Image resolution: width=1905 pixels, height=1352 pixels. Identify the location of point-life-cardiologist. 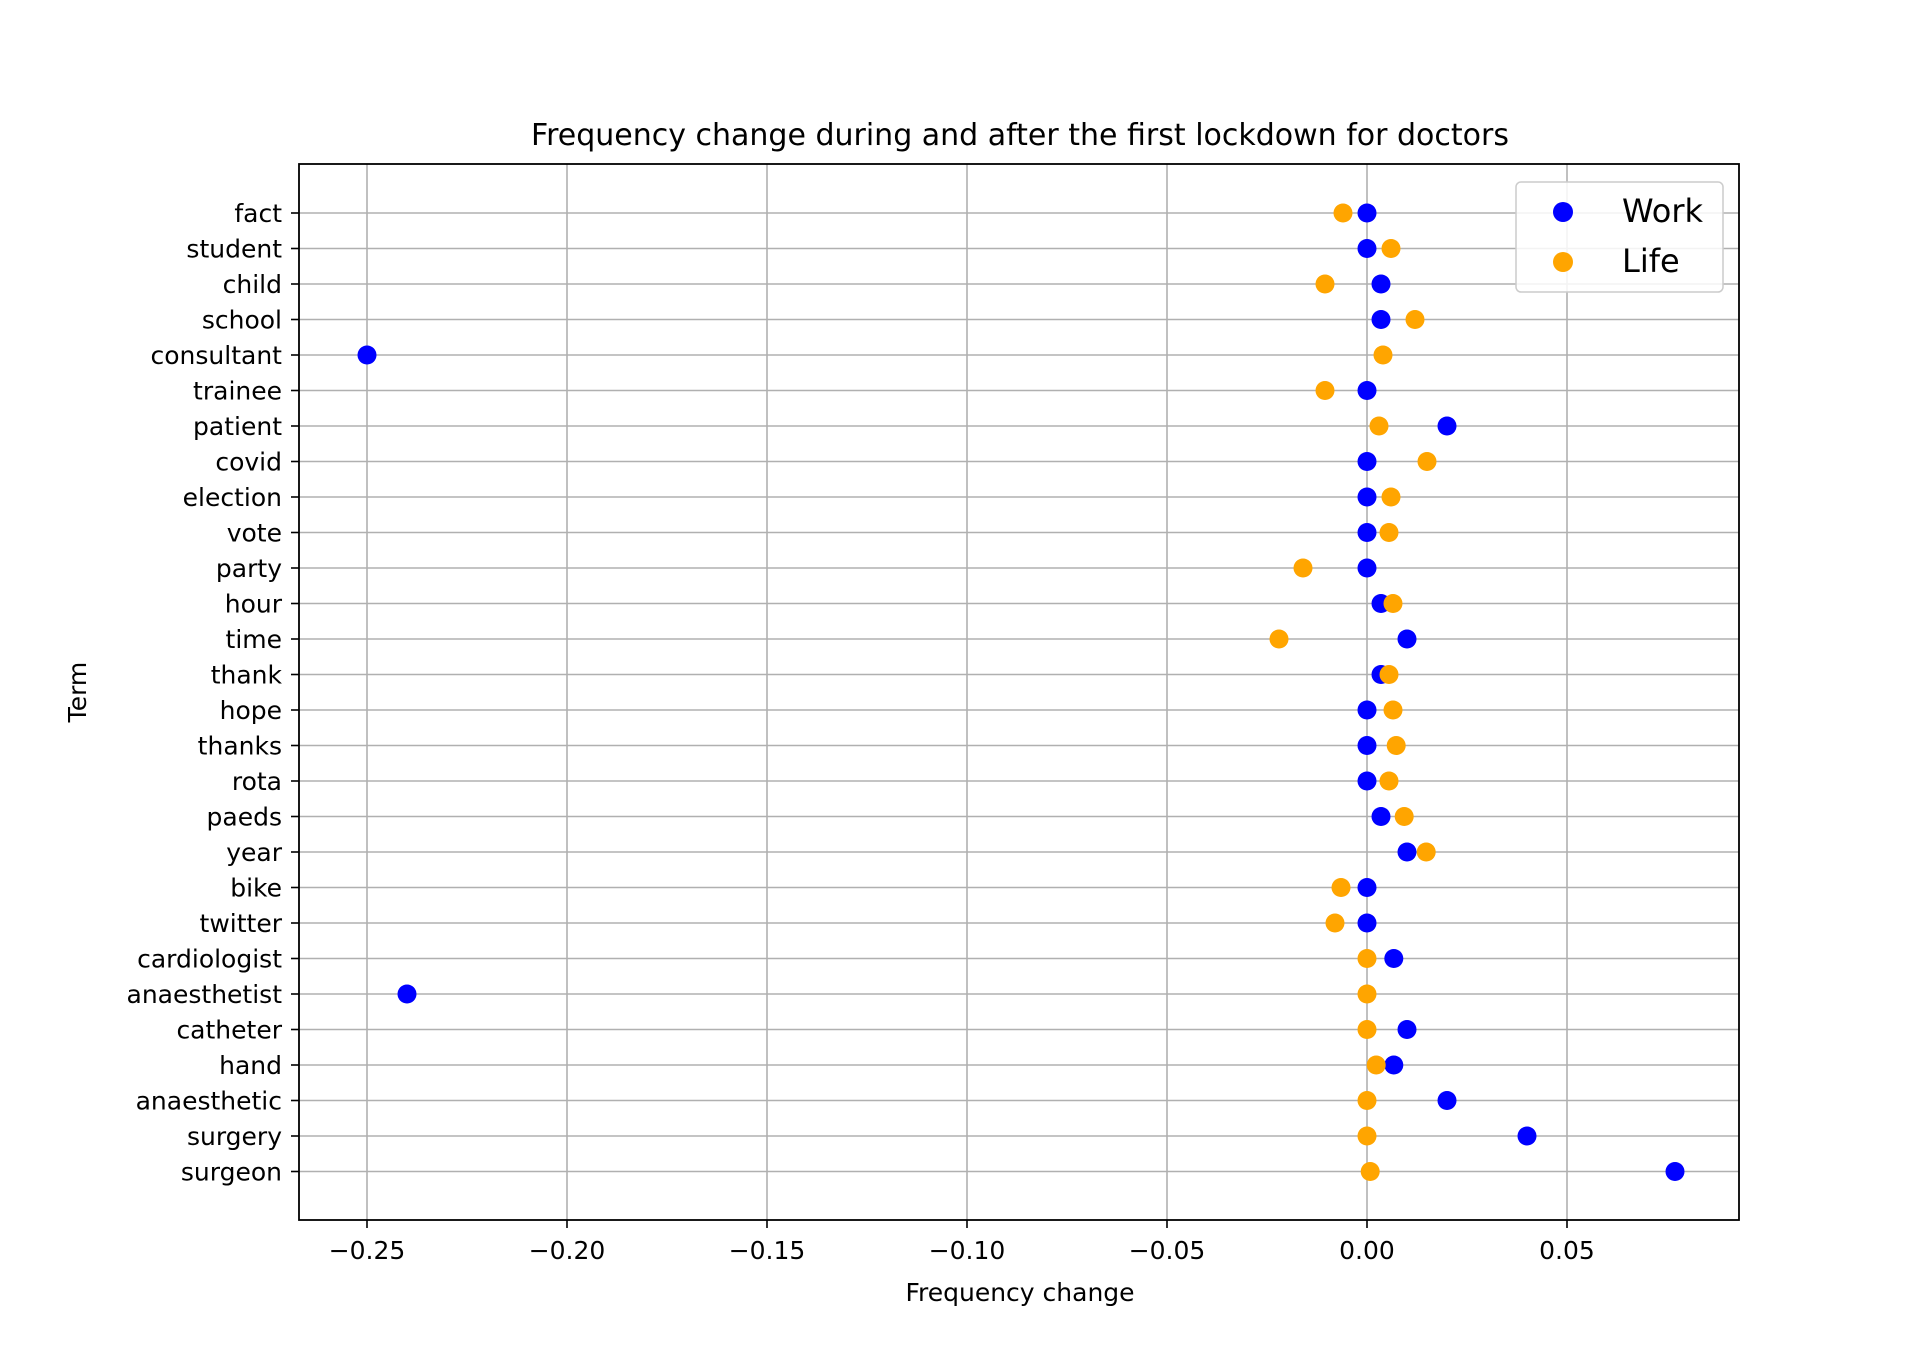
(1367, 958).